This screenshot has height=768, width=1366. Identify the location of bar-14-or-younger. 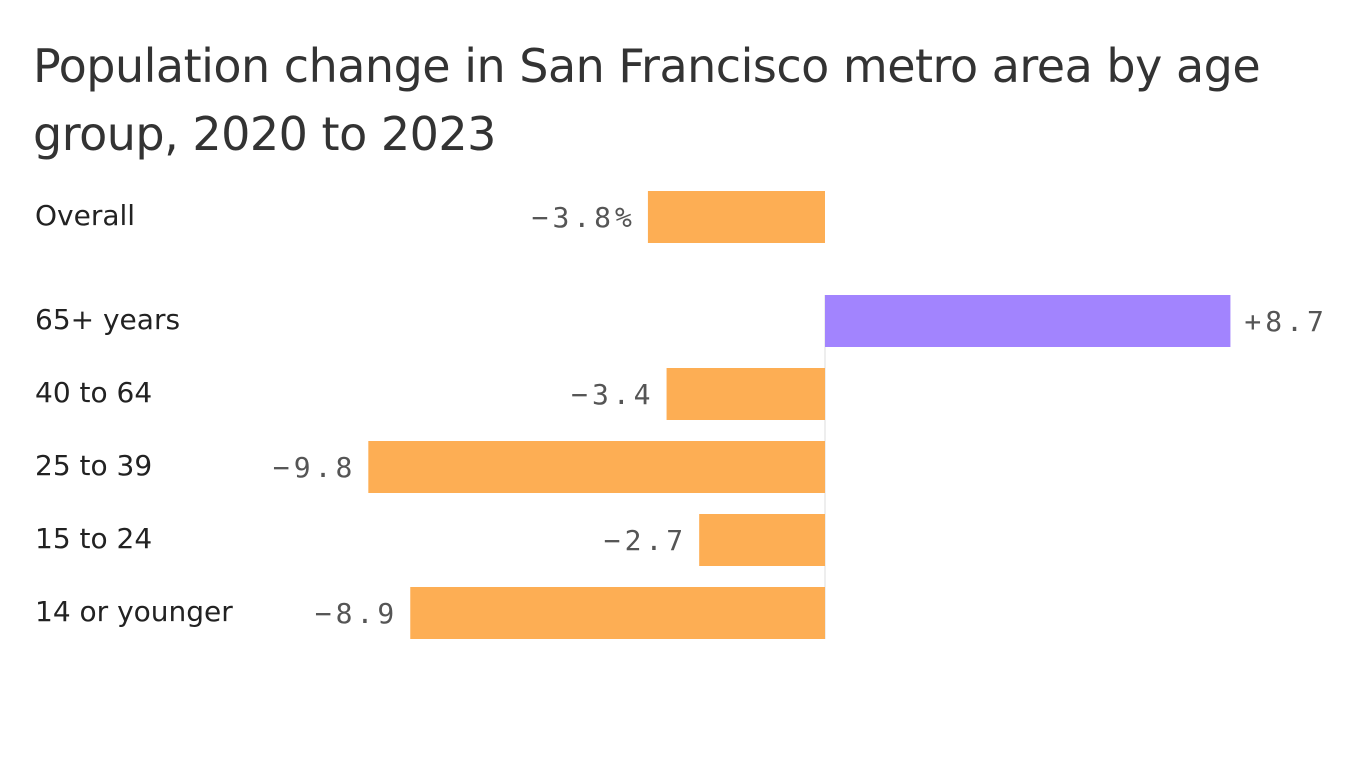
(617, 613).